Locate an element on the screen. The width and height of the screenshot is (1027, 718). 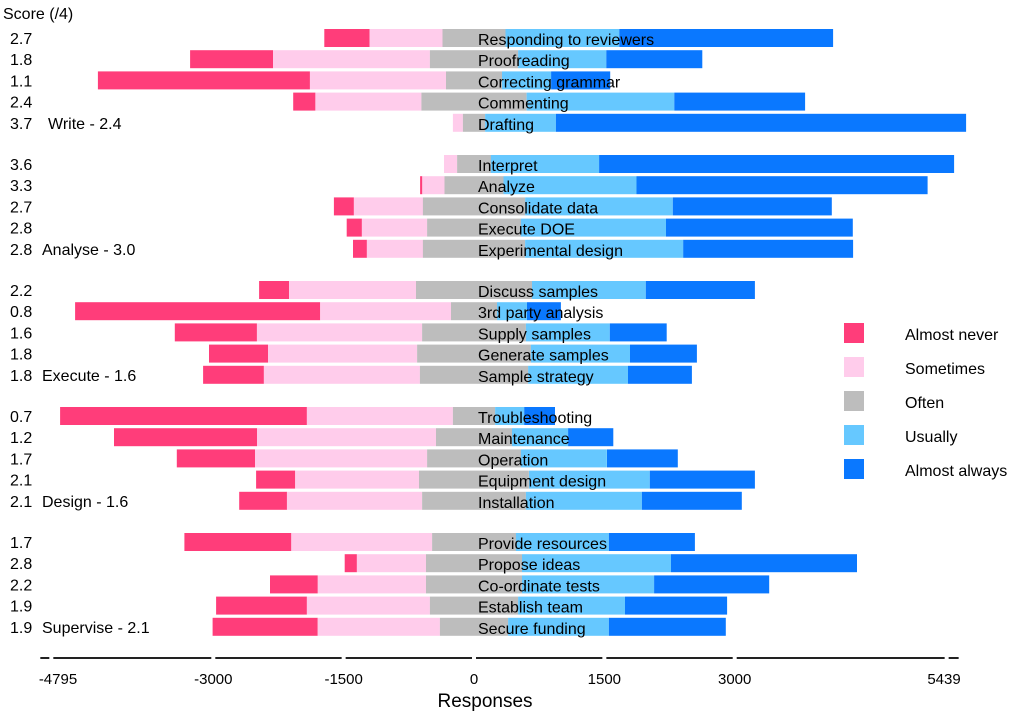
legend-item: Usually is located at coordinates (900, 435).